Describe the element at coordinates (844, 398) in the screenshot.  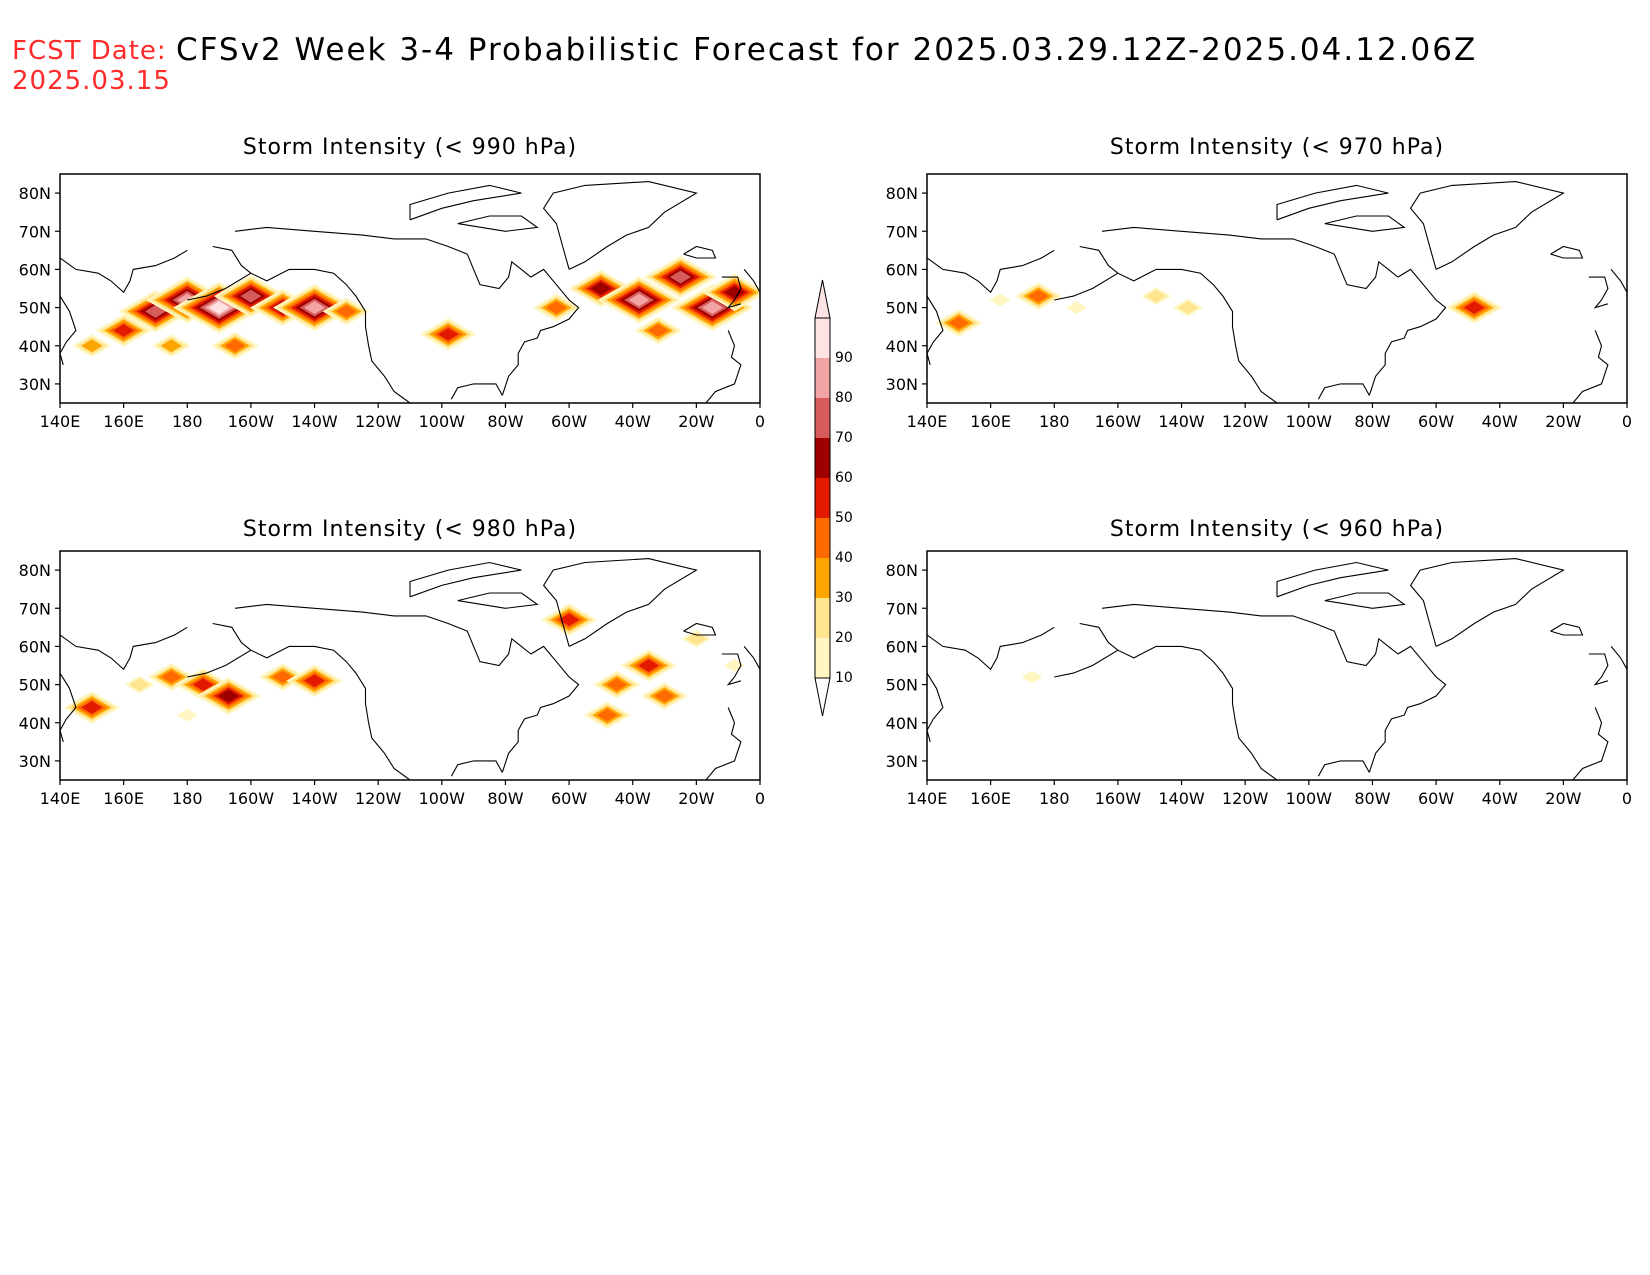
I see `colorbar-label: 80` at that location.